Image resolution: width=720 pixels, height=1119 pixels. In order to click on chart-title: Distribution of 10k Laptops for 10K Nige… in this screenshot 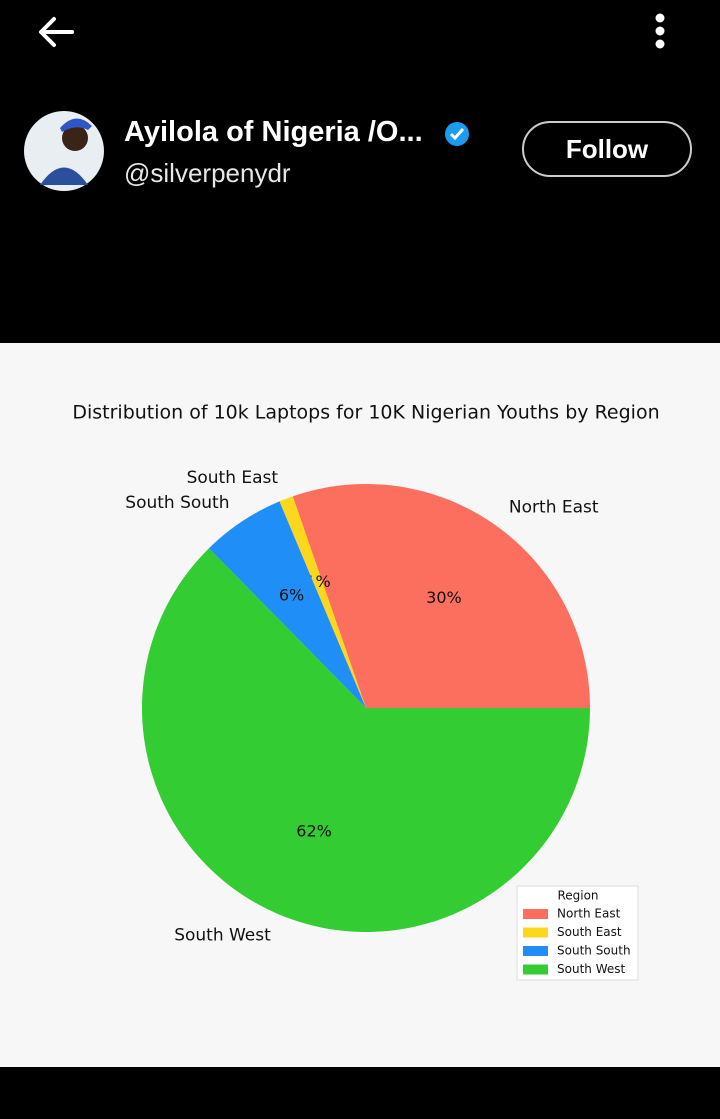, I will do `click(365, 413)`.